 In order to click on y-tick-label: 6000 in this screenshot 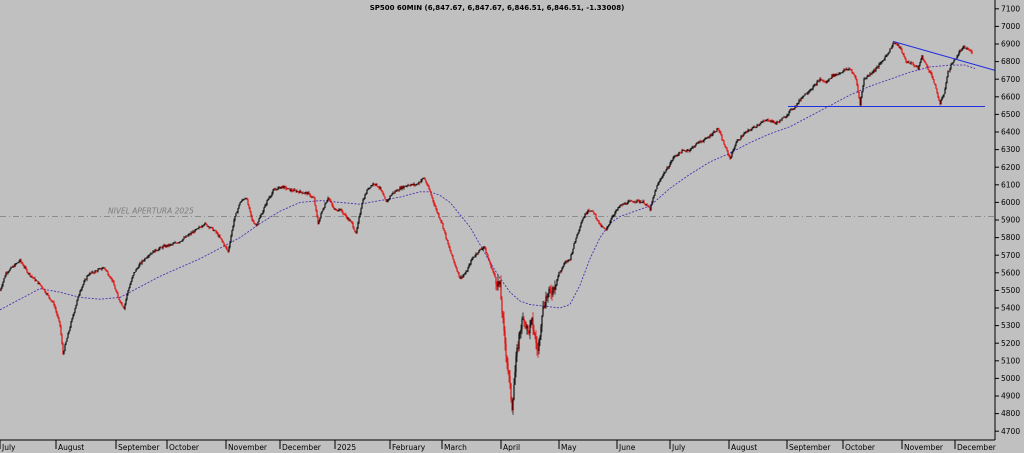, I will do `click(1010, 202)`.